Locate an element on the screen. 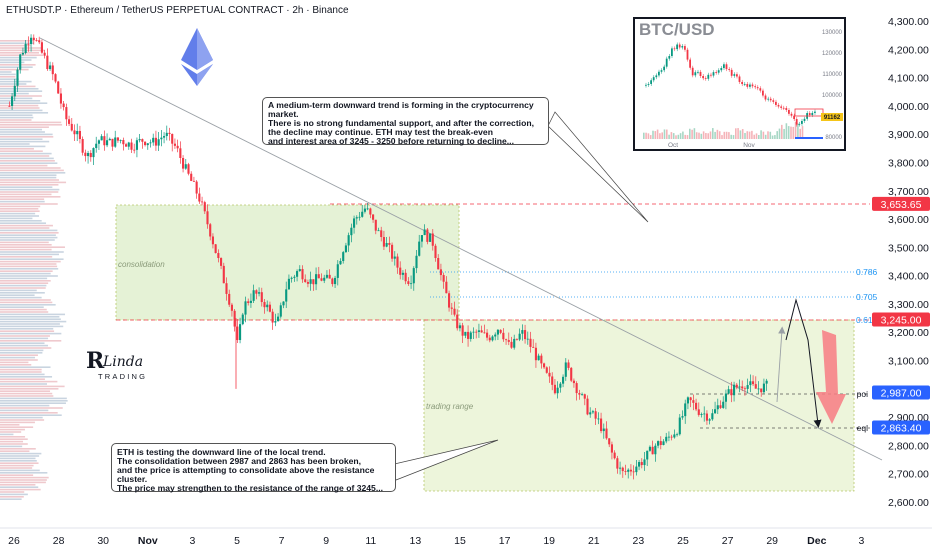  x-tick-label: 5 is located at coordinates (237, 541).